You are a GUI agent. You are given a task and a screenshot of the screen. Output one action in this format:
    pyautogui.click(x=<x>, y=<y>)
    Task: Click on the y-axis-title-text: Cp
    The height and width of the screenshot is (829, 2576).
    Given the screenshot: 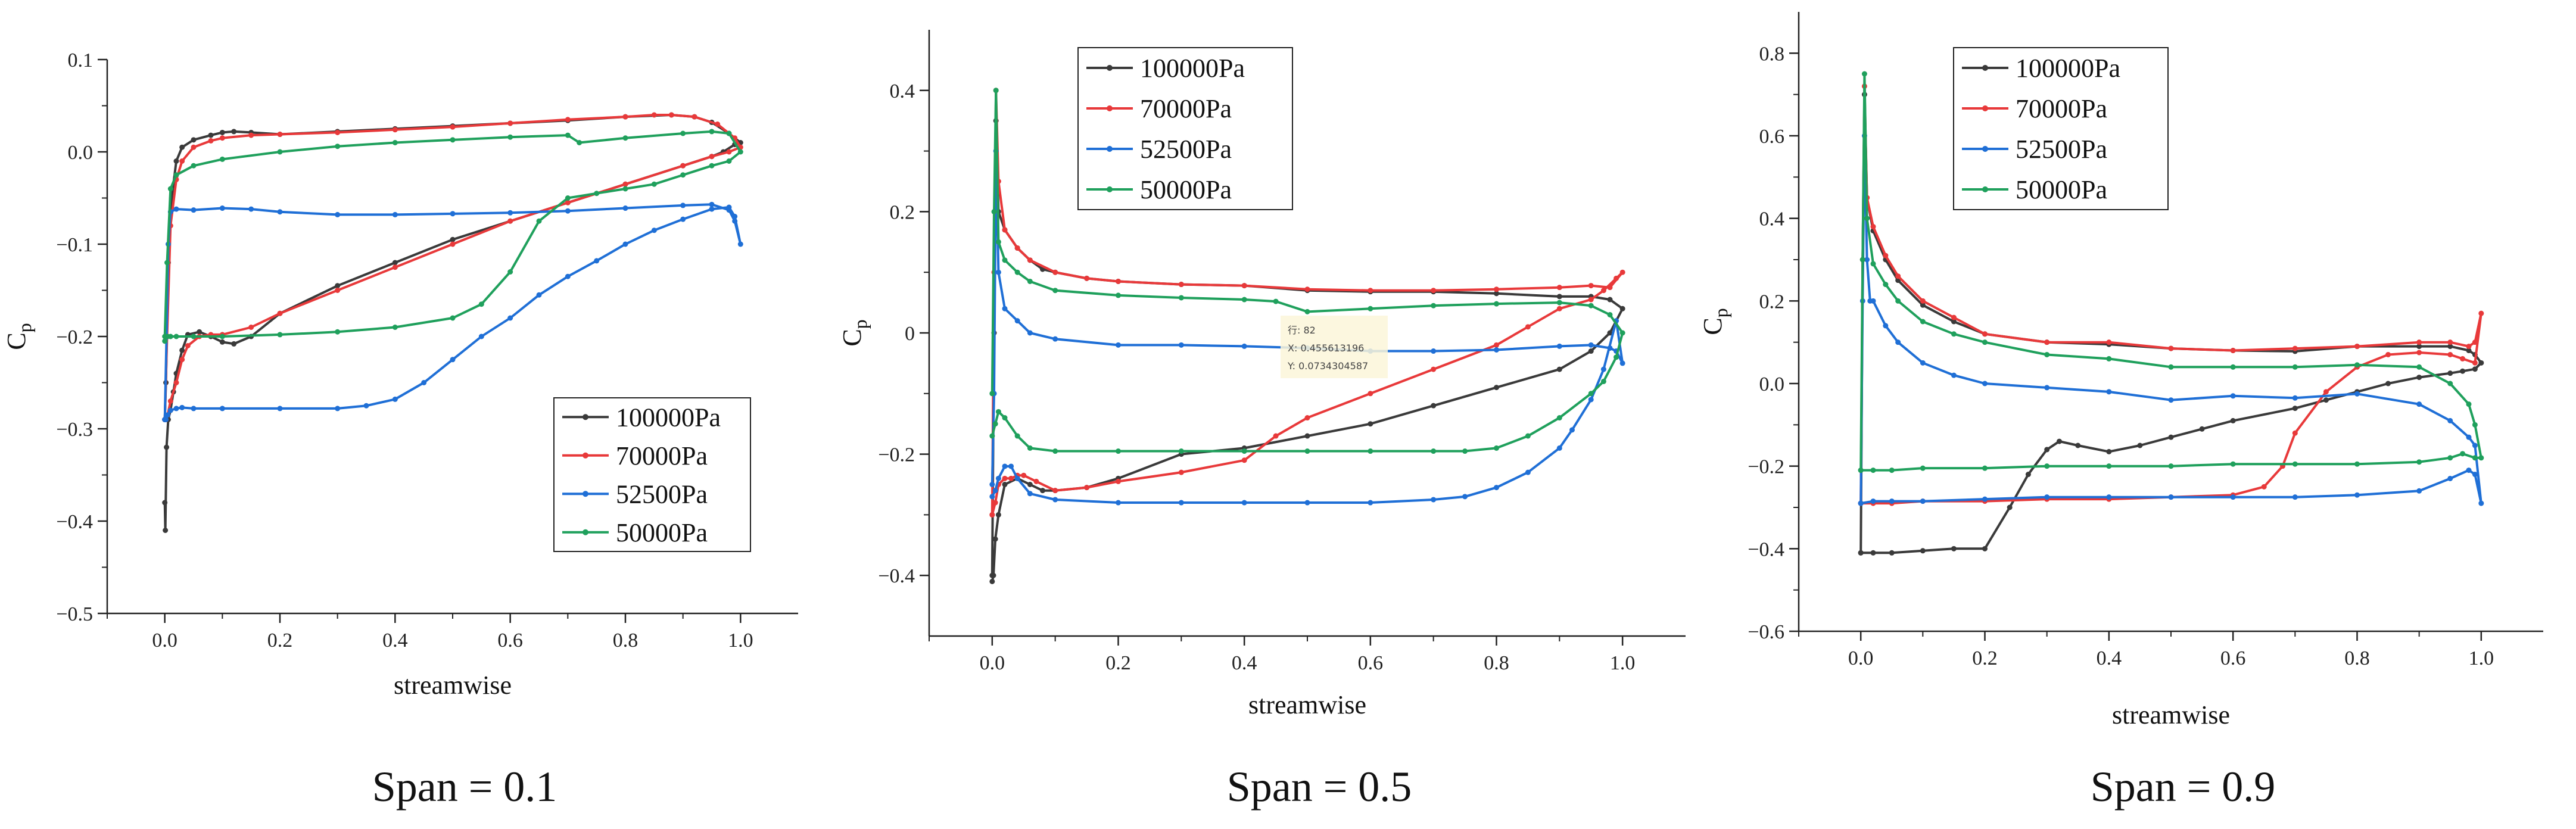 What is the action you would take?
    pyautogui.click(x=854, y=332)
    